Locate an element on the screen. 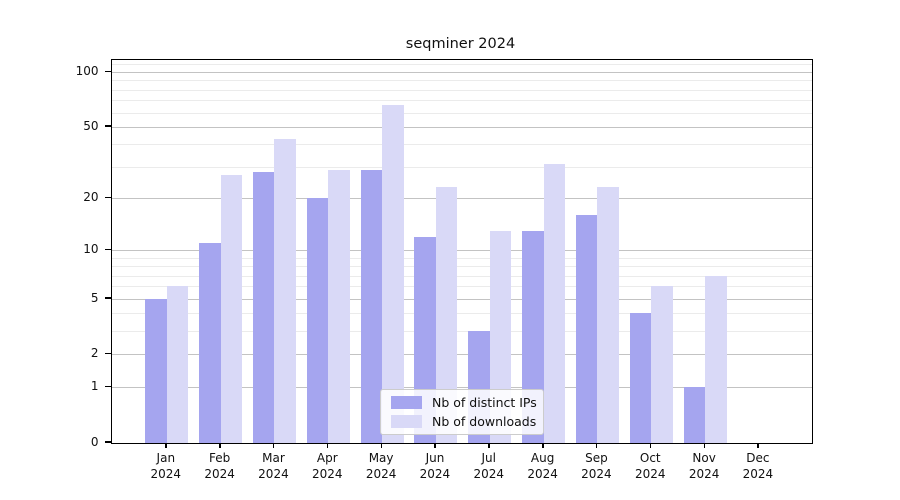 Image resolution: width=900 pixels, height=500 pixels. y-axis-tick-label: 2 is located at coordinates (94, 353).